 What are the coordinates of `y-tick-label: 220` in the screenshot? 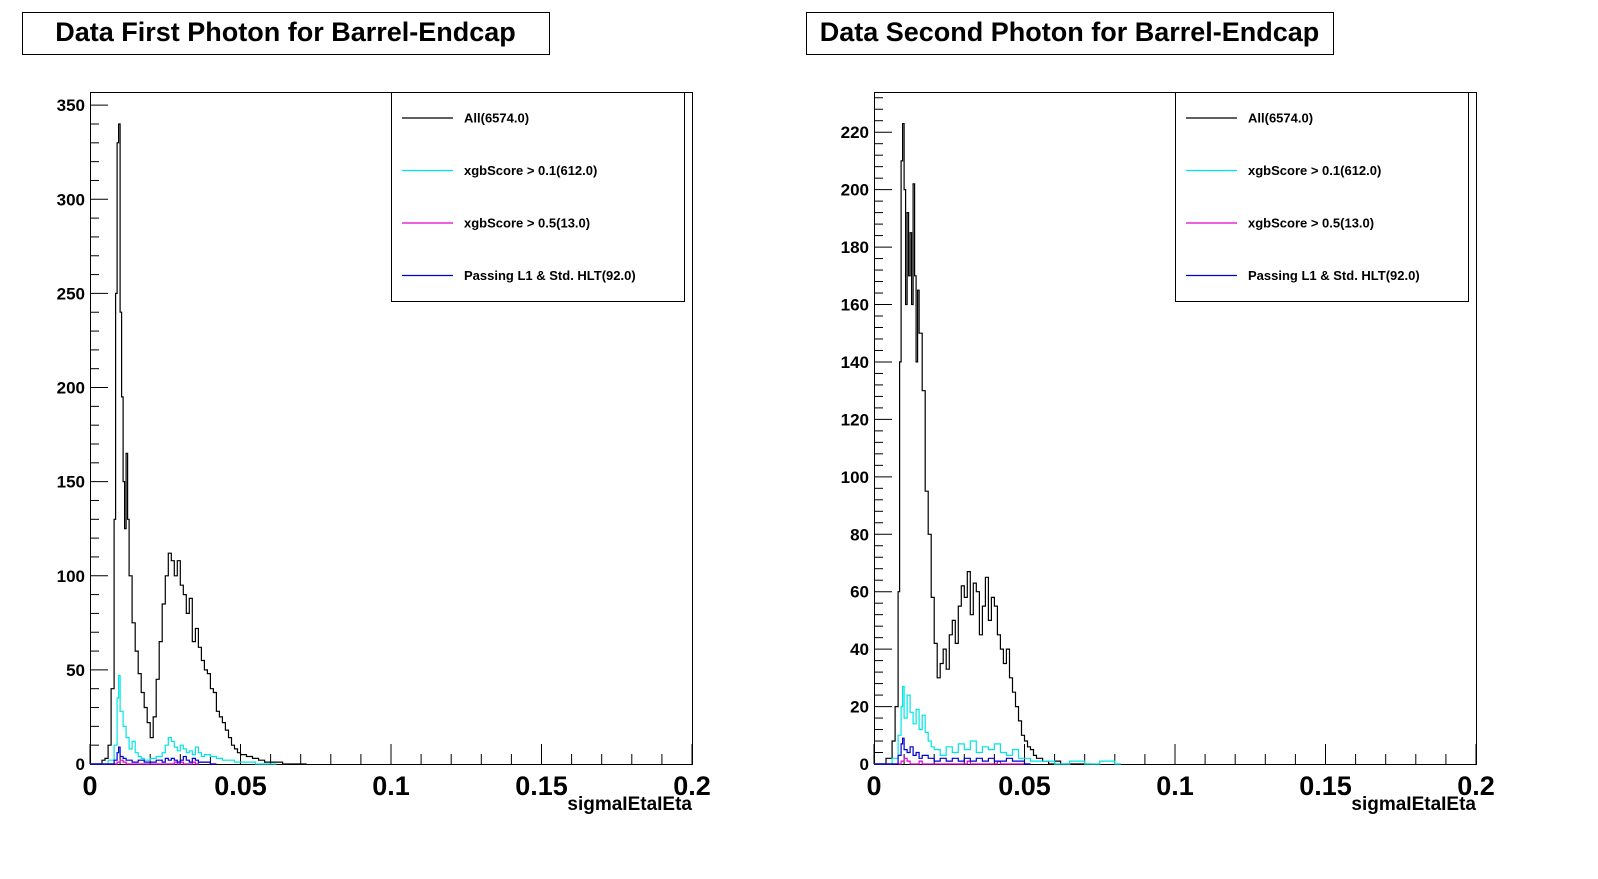 It's located at (855, 132).